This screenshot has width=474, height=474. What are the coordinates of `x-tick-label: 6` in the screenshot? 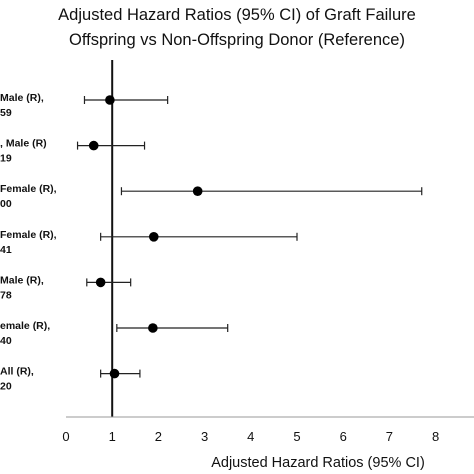 It's located at (343, 436).